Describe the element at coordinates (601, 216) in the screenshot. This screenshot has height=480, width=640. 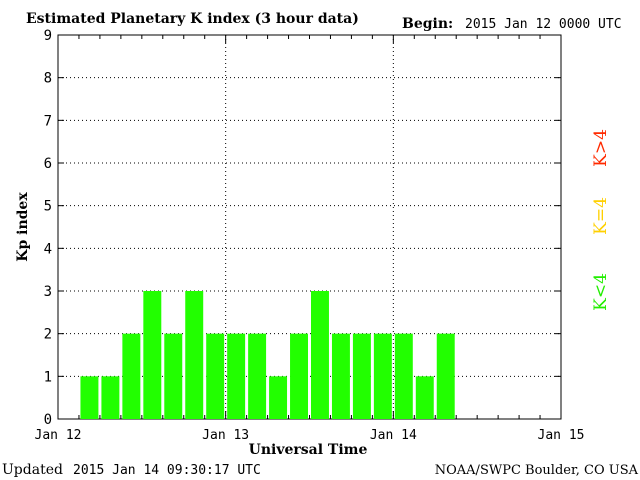
I see `legend-k-equal-4: K=4` at that location.